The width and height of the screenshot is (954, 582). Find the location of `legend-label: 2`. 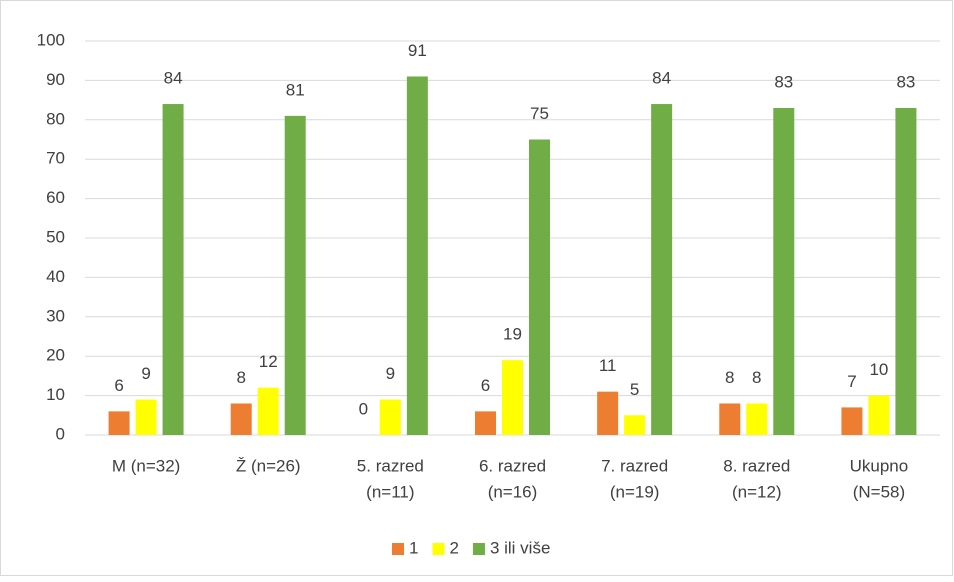

legend-label: 2 is located at coordinates (453, 547).